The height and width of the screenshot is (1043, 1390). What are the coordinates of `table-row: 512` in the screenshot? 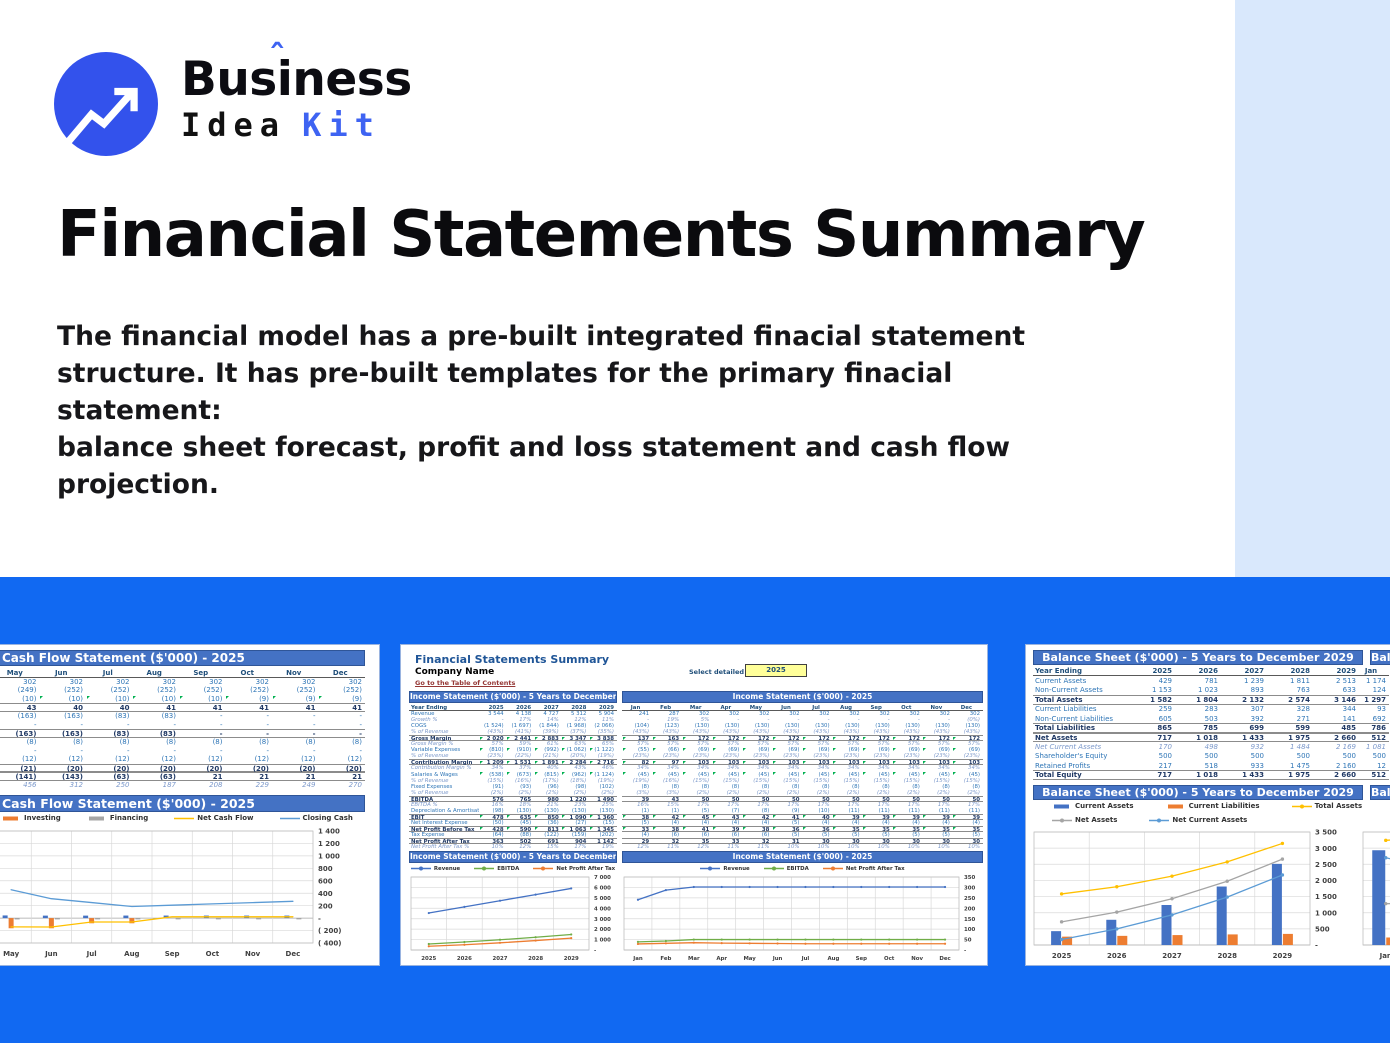 It's located at (1372, 775).